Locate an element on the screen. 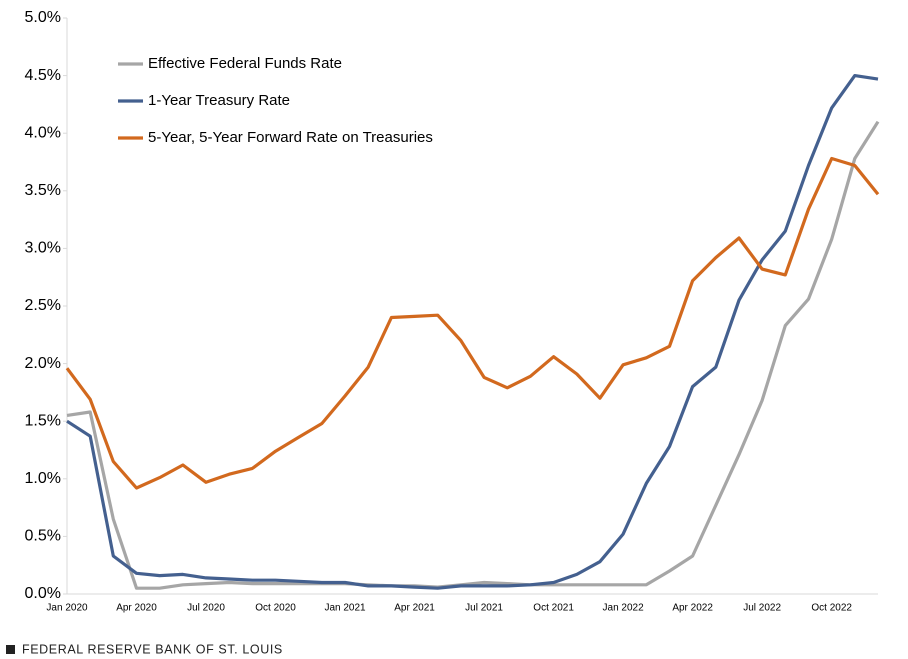  x-tick-label: Jul 2021 is located at coordinates (484, 608).